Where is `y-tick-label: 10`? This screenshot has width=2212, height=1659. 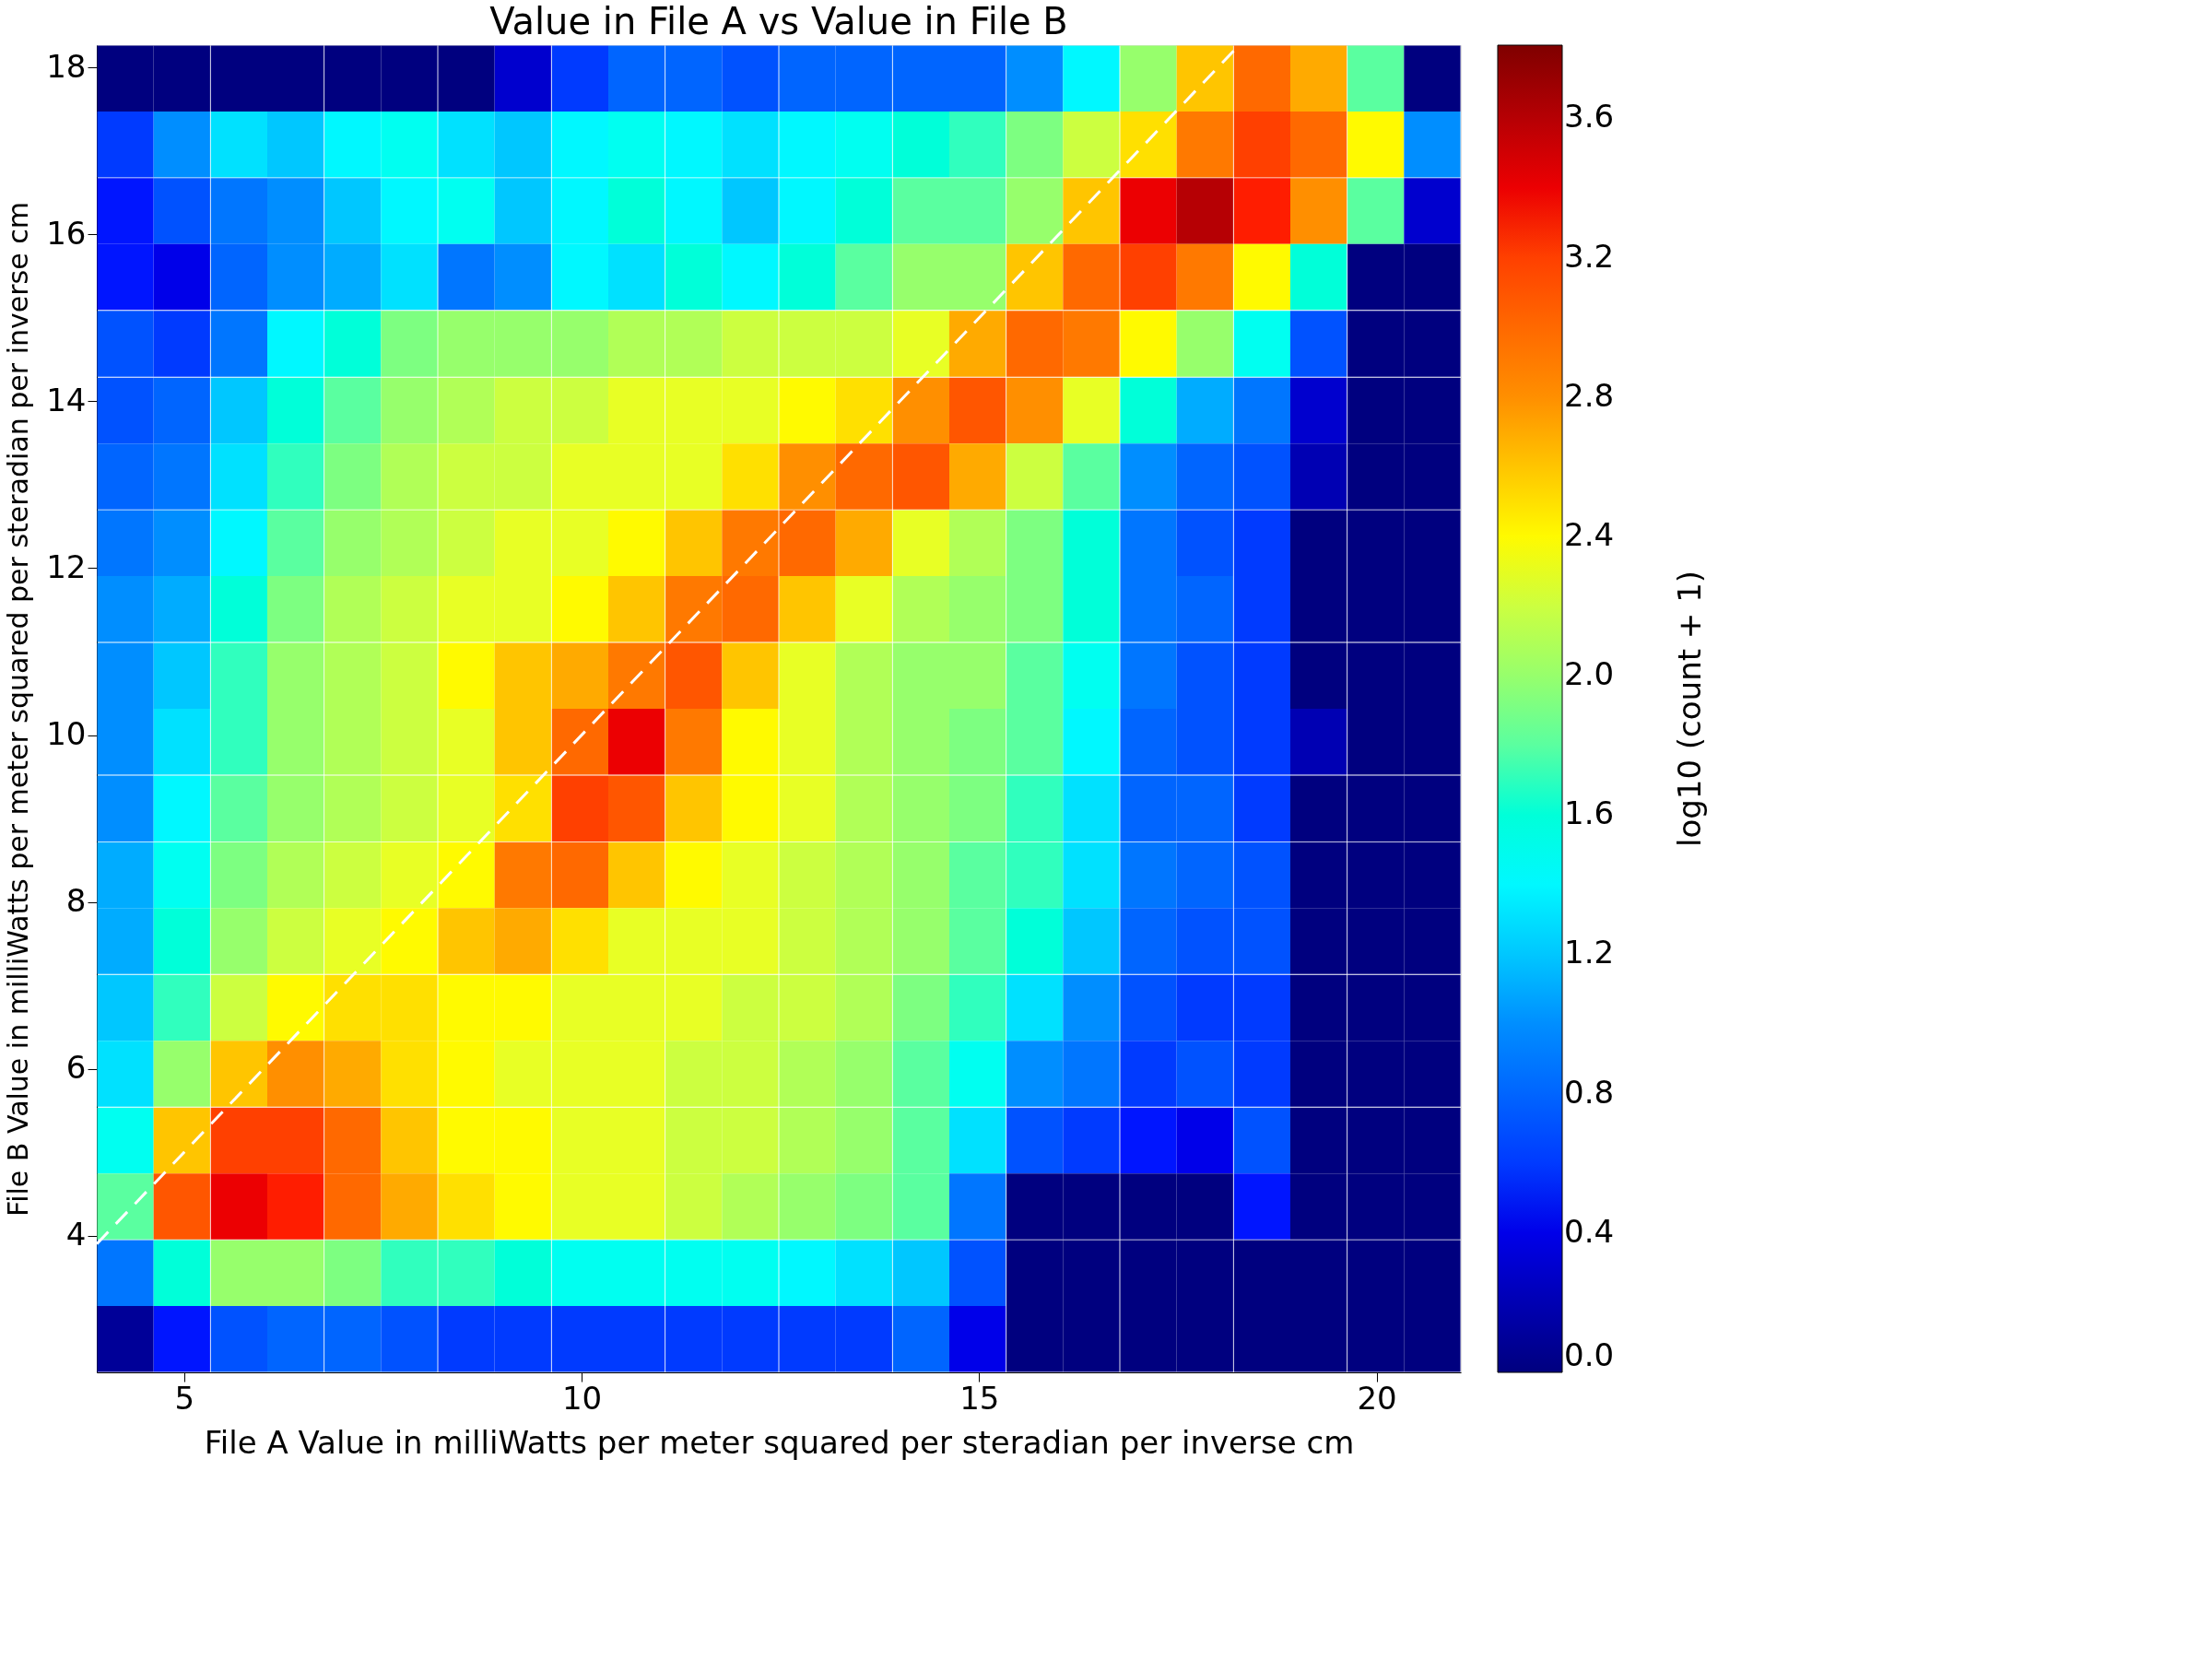
y-tick-label: 10 is located at coordinates (66, 734).